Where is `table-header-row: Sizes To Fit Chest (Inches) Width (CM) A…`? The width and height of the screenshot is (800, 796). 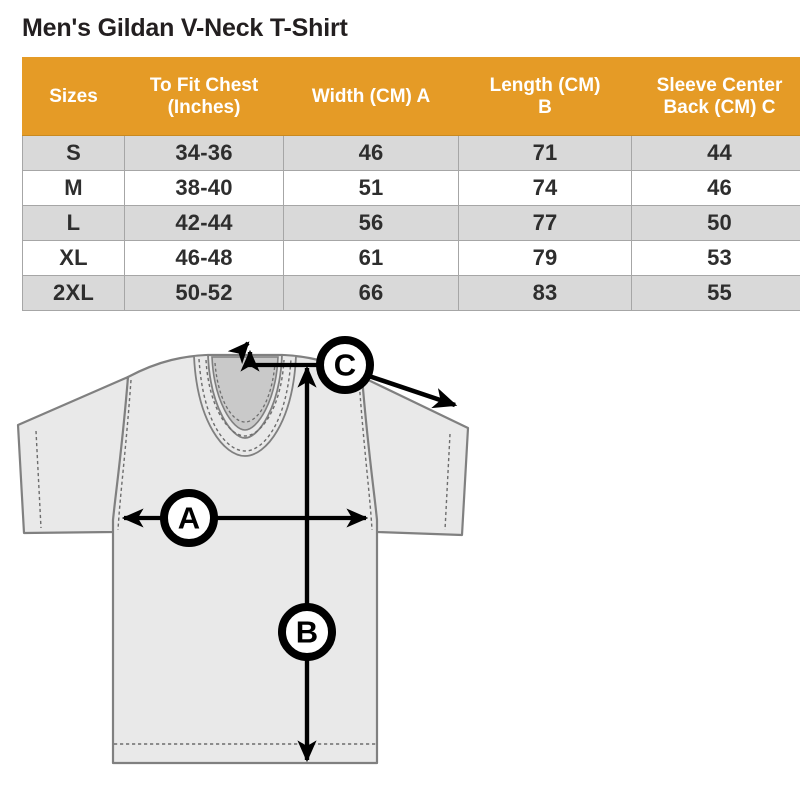
table-header-row: Sizes To Fit Chest (Inches) Width (CM) A… is located at coordinates (411, 97).